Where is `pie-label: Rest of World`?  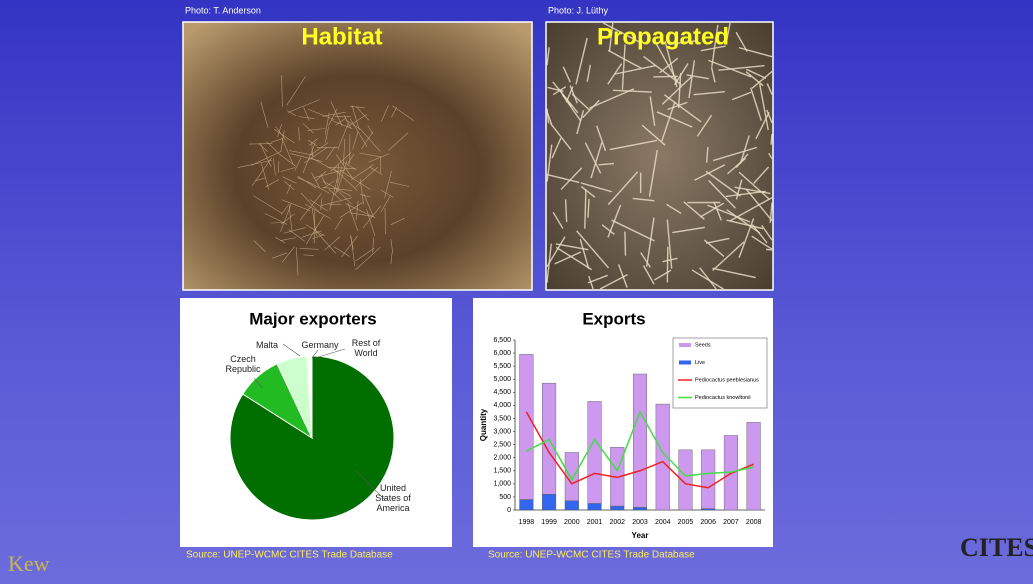 pie-label: Rest of World is located at coordinates (366, 348).